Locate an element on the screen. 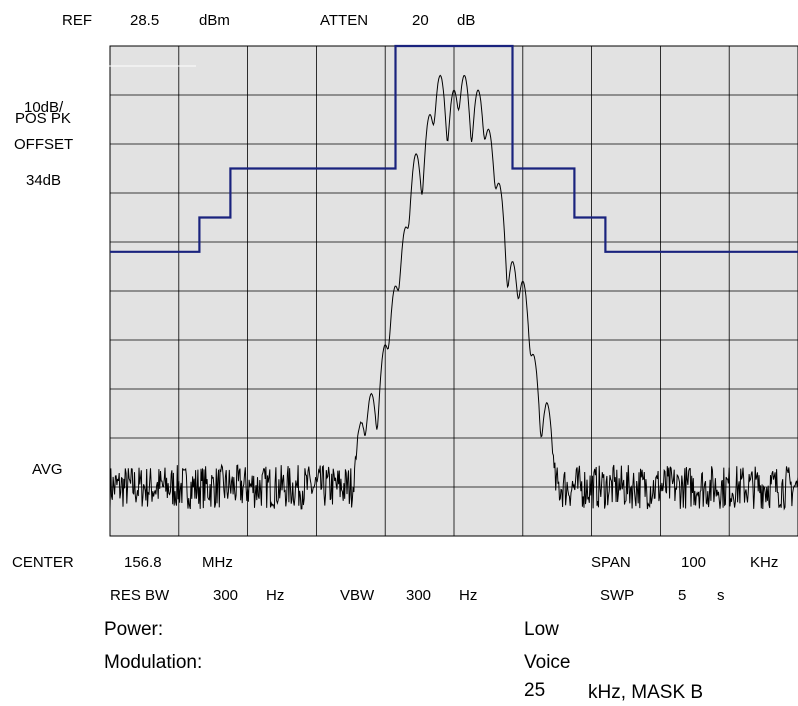  scale-label: 10dB/ is located at coordinates (44, 107).